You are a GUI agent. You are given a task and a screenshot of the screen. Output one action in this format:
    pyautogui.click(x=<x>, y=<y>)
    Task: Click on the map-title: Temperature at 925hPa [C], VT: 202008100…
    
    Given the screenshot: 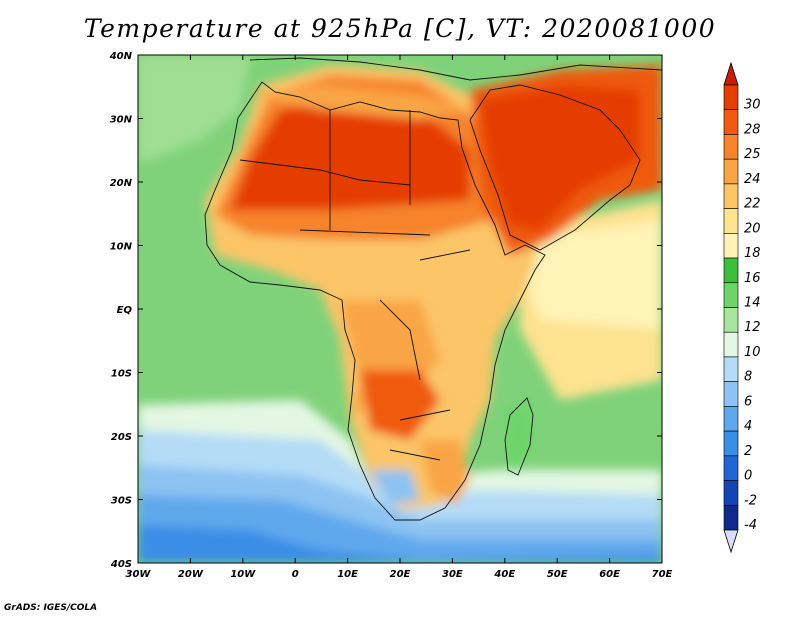 What is the action you would take?
    pyautogui.click(x=400, y=28)
    